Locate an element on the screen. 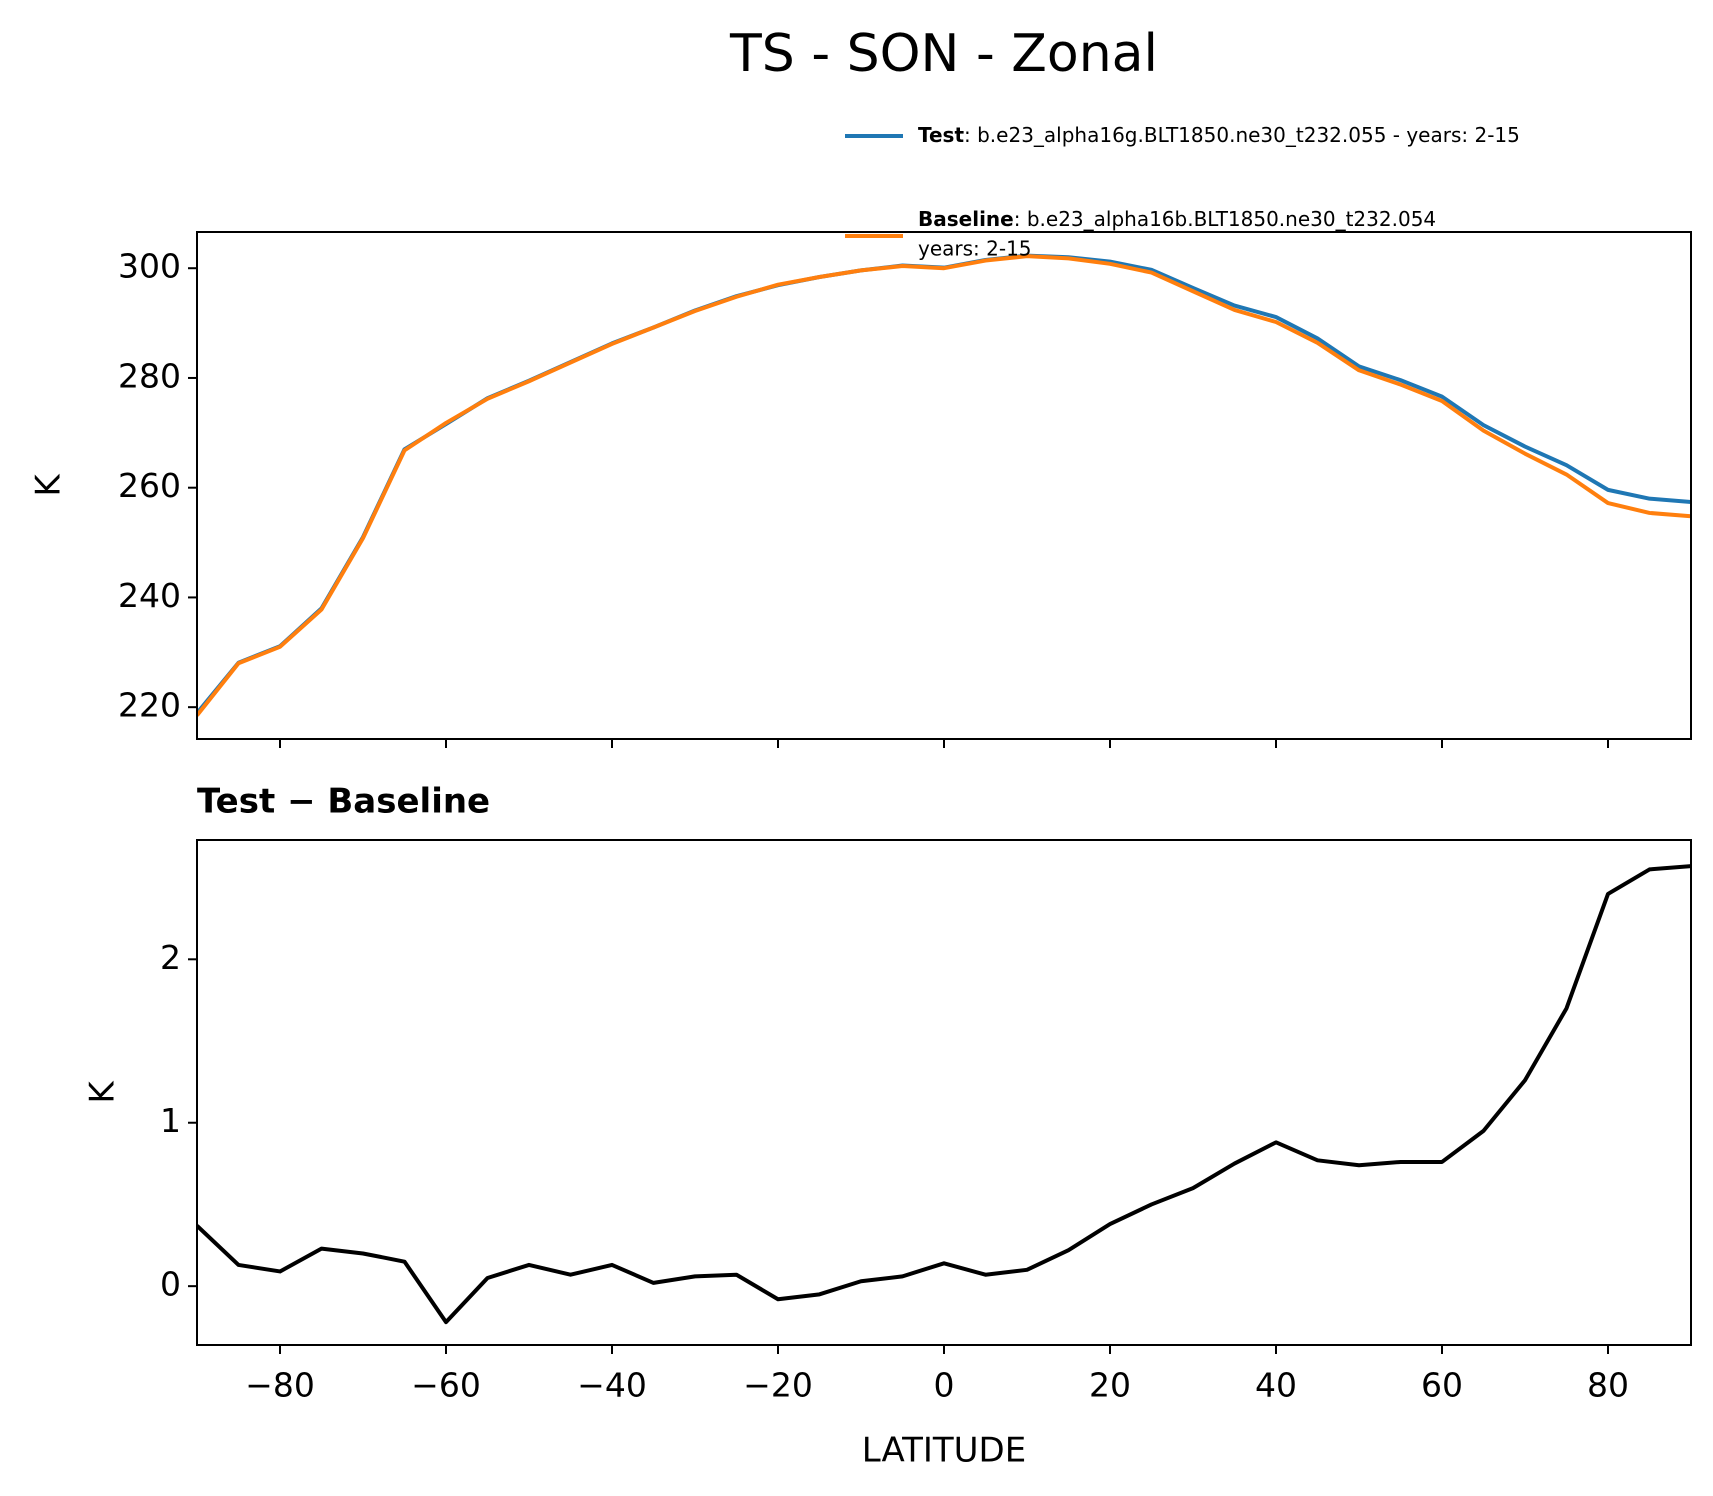  y-tick-label: 260 is located at coordinates (149, 485).